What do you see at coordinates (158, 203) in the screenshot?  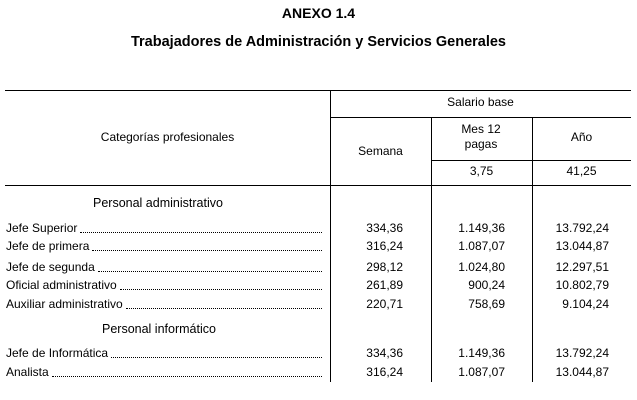 I see `section-title: Personal administrativo` at bounding box center [158, 203].